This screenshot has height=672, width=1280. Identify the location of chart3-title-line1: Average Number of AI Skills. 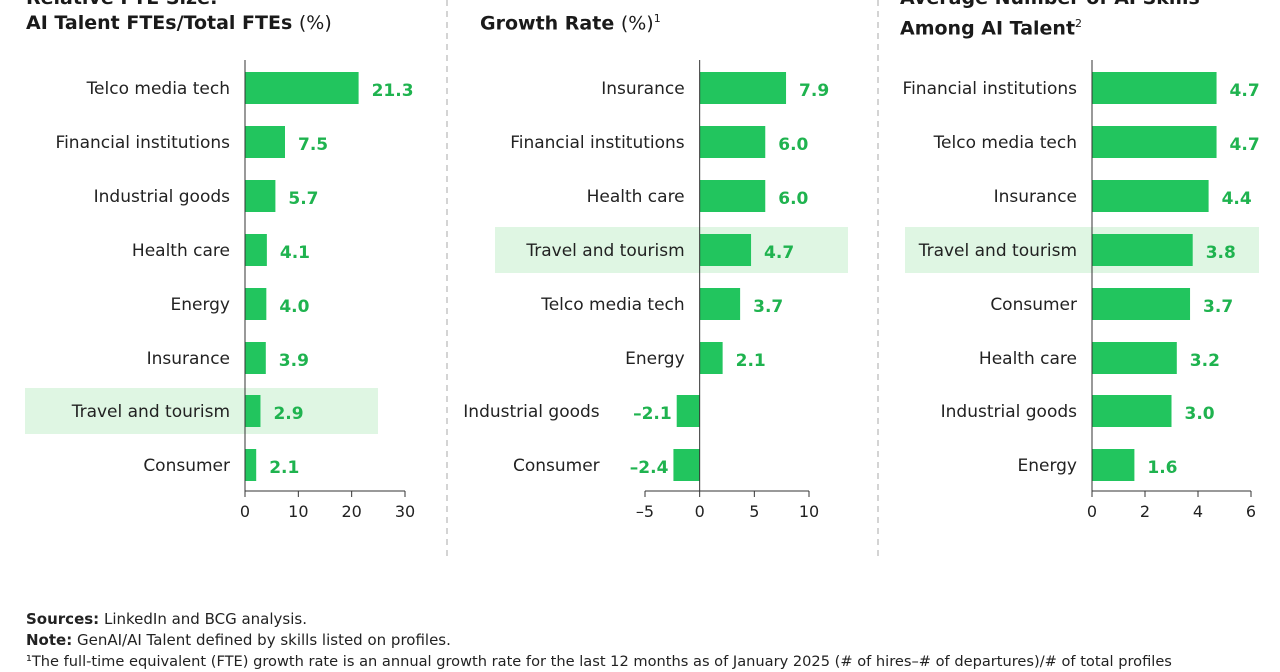
(1050, 5).